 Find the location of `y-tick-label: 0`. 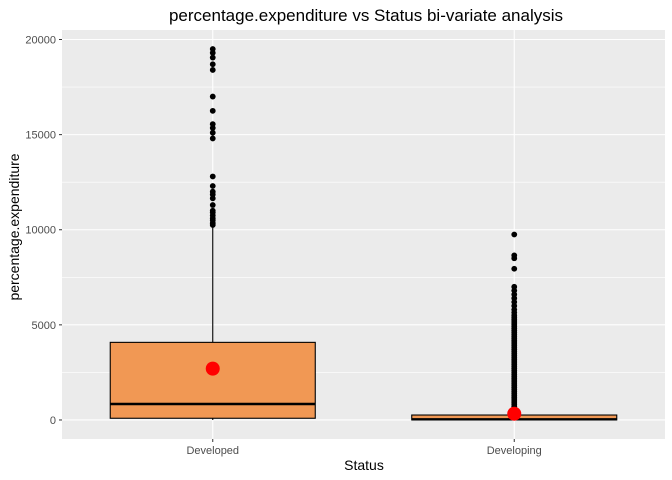

y-tick-label: 0 is located at coordinates (53, 421).